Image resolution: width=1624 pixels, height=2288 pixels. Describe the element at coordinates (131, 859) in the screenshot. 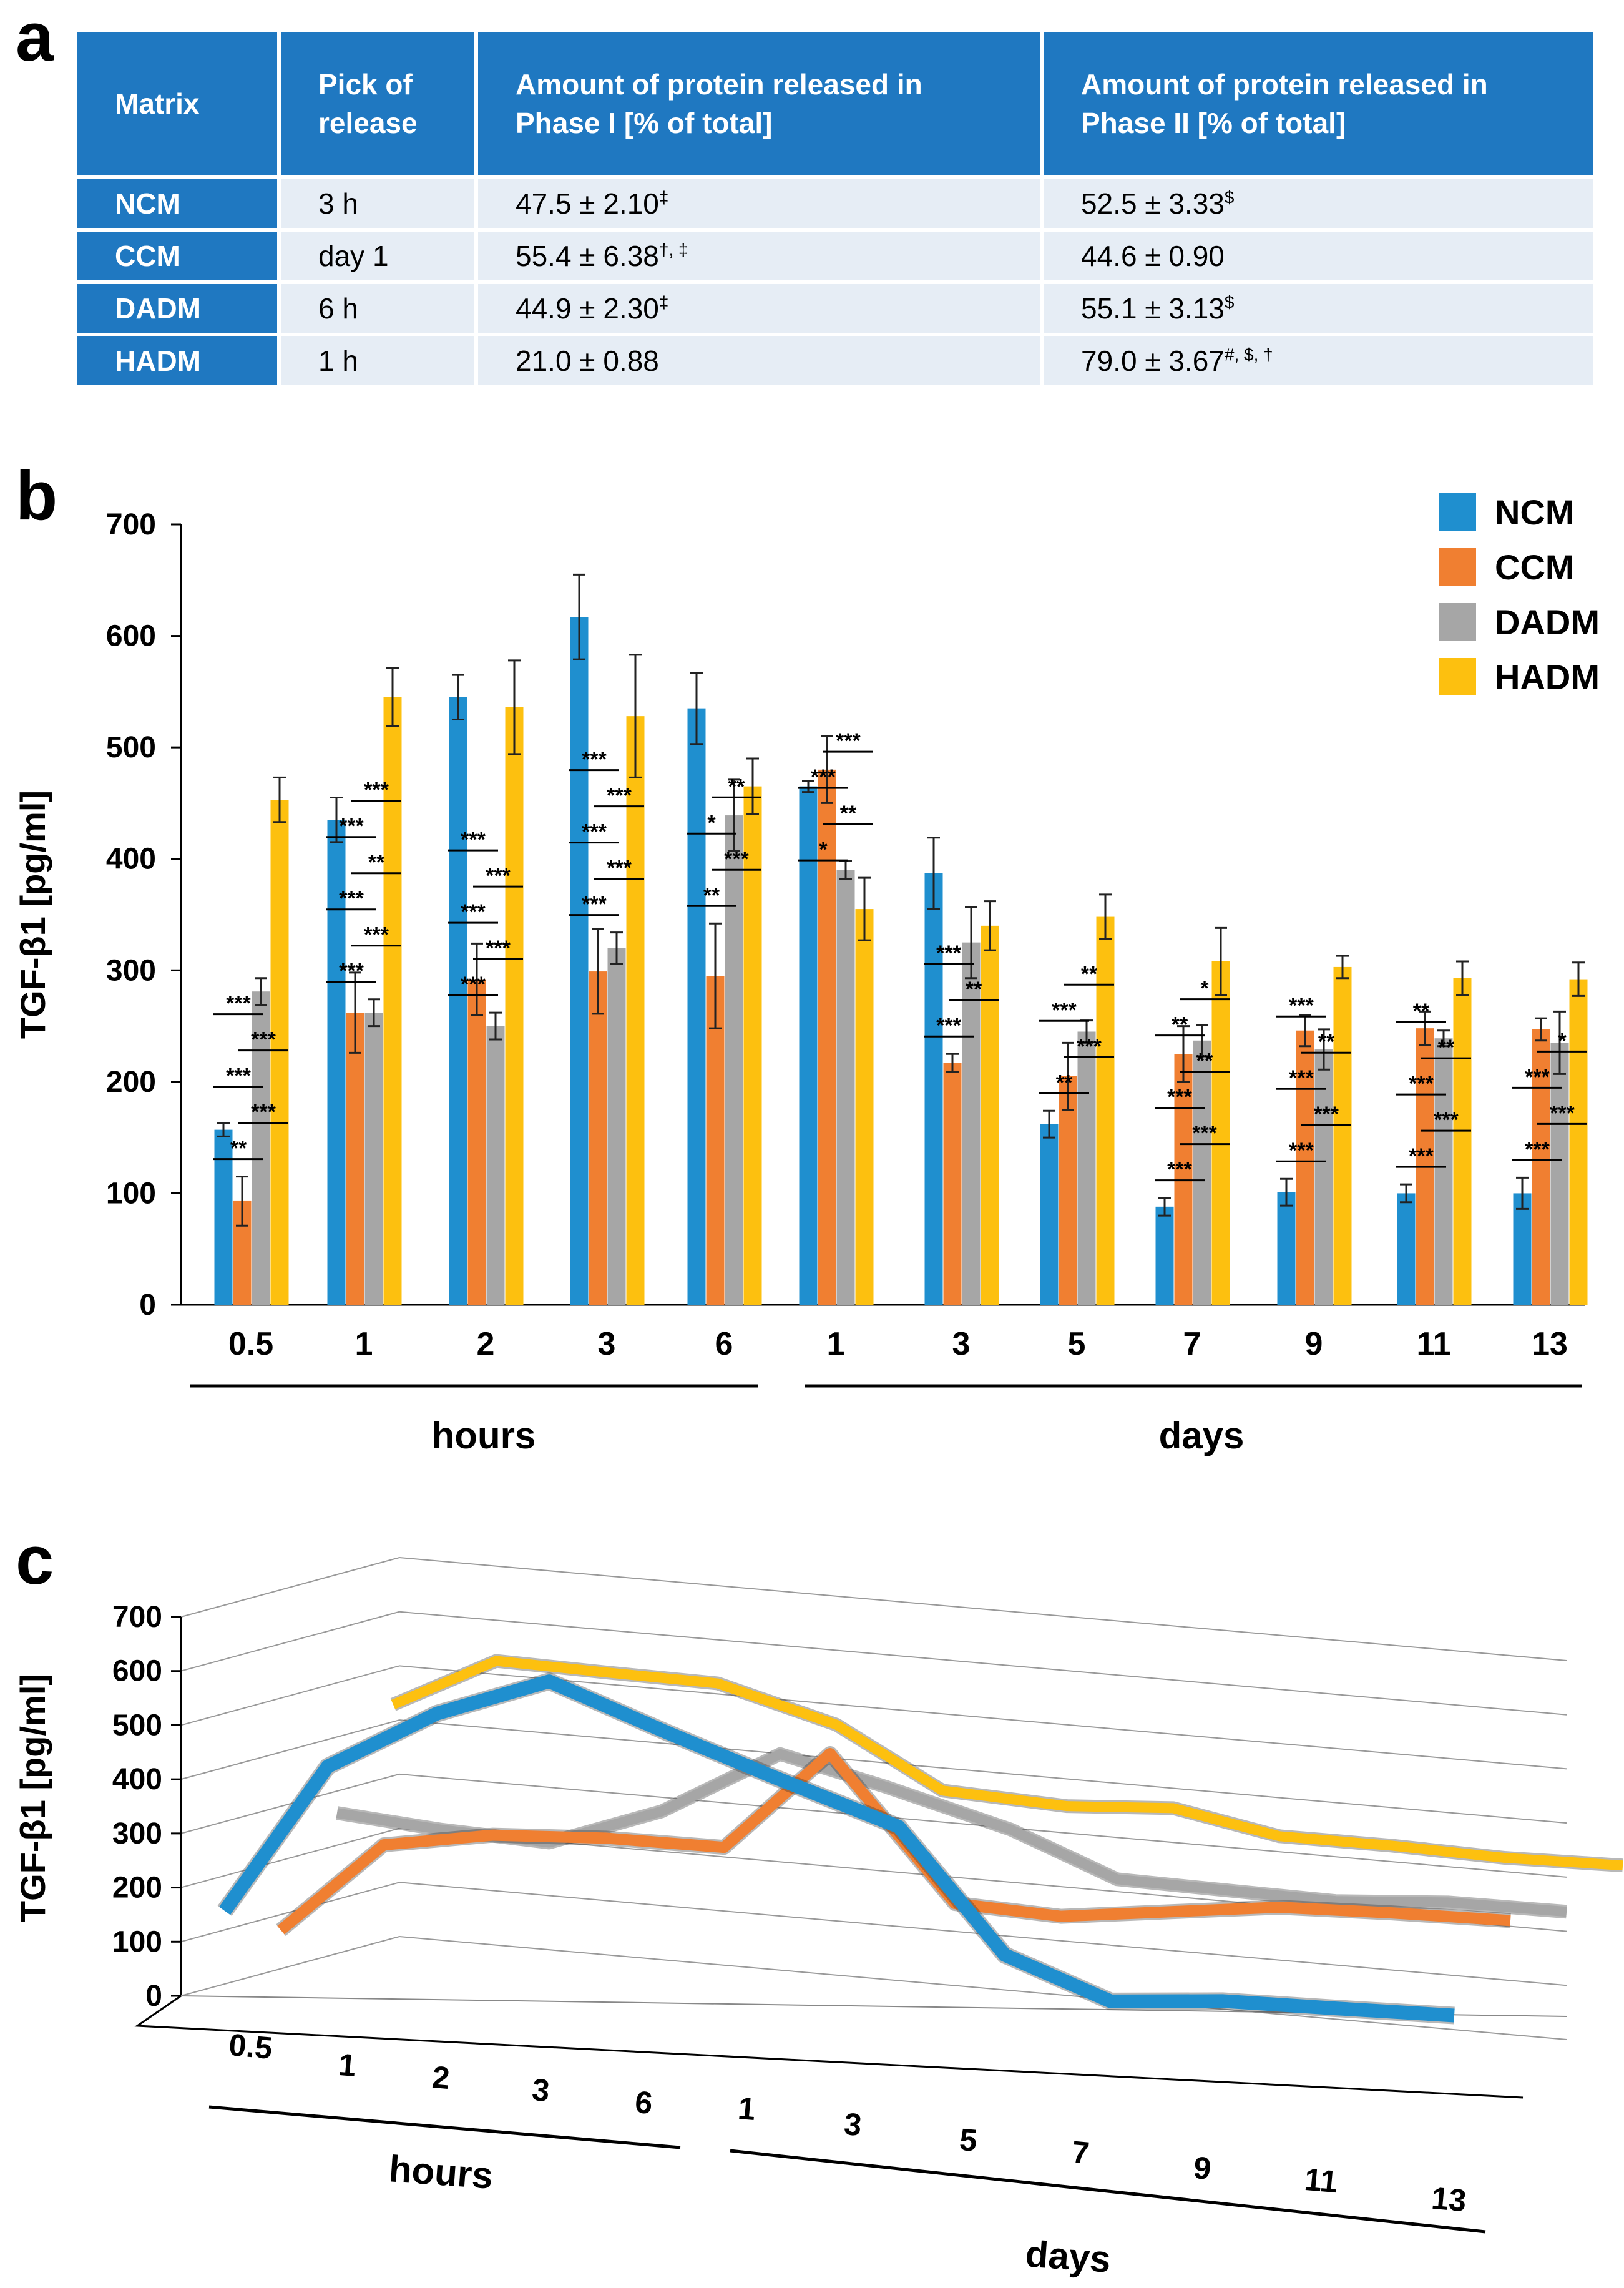

I see `y-tick-label: 400` at that location.